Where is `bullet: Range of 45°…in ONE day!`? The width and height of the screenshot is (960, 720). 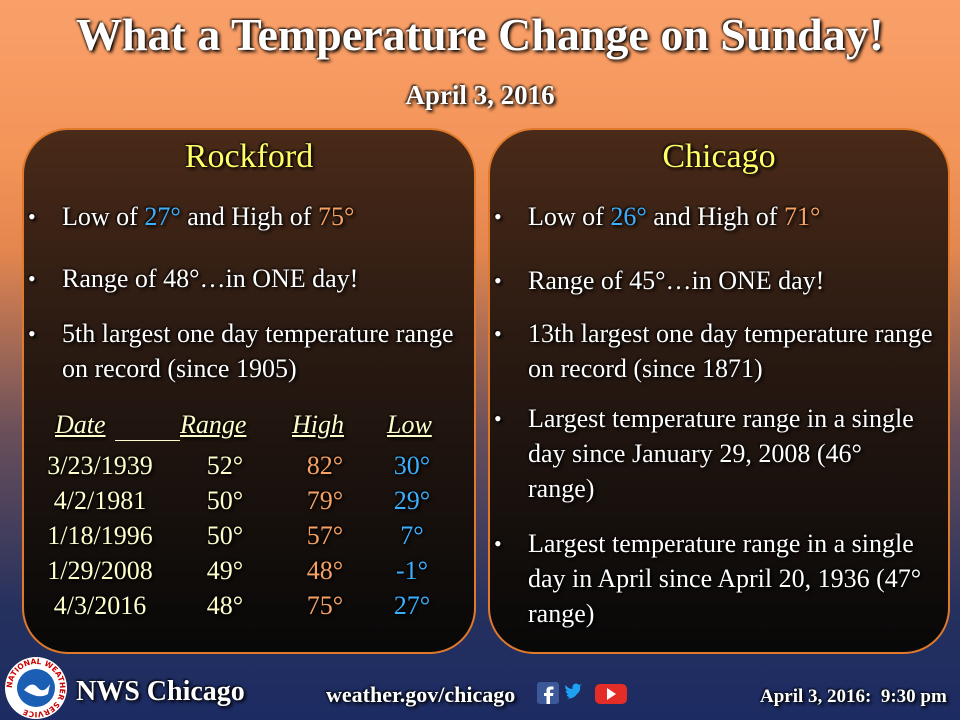
bullet: Range of 45°…in ONE day! is located at coordinates (720, 280).